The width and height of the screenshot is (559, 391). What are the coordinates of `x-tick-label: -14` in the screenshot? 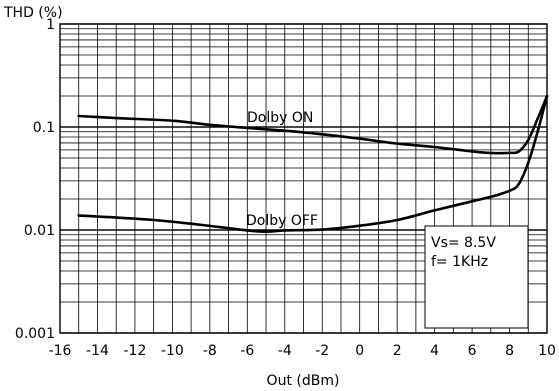 It's located at (97, 351).